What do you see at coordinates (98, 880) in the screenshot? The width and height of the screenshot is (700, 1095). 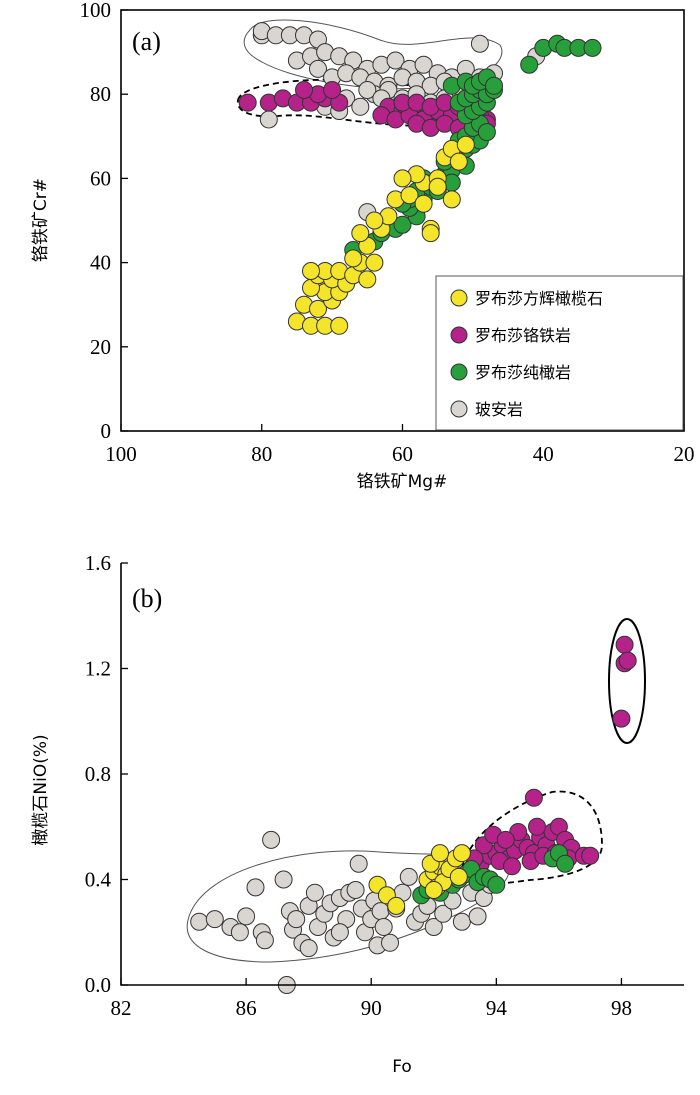 I see `y-tick-label: 0.4` at bounding box center [98, 880].